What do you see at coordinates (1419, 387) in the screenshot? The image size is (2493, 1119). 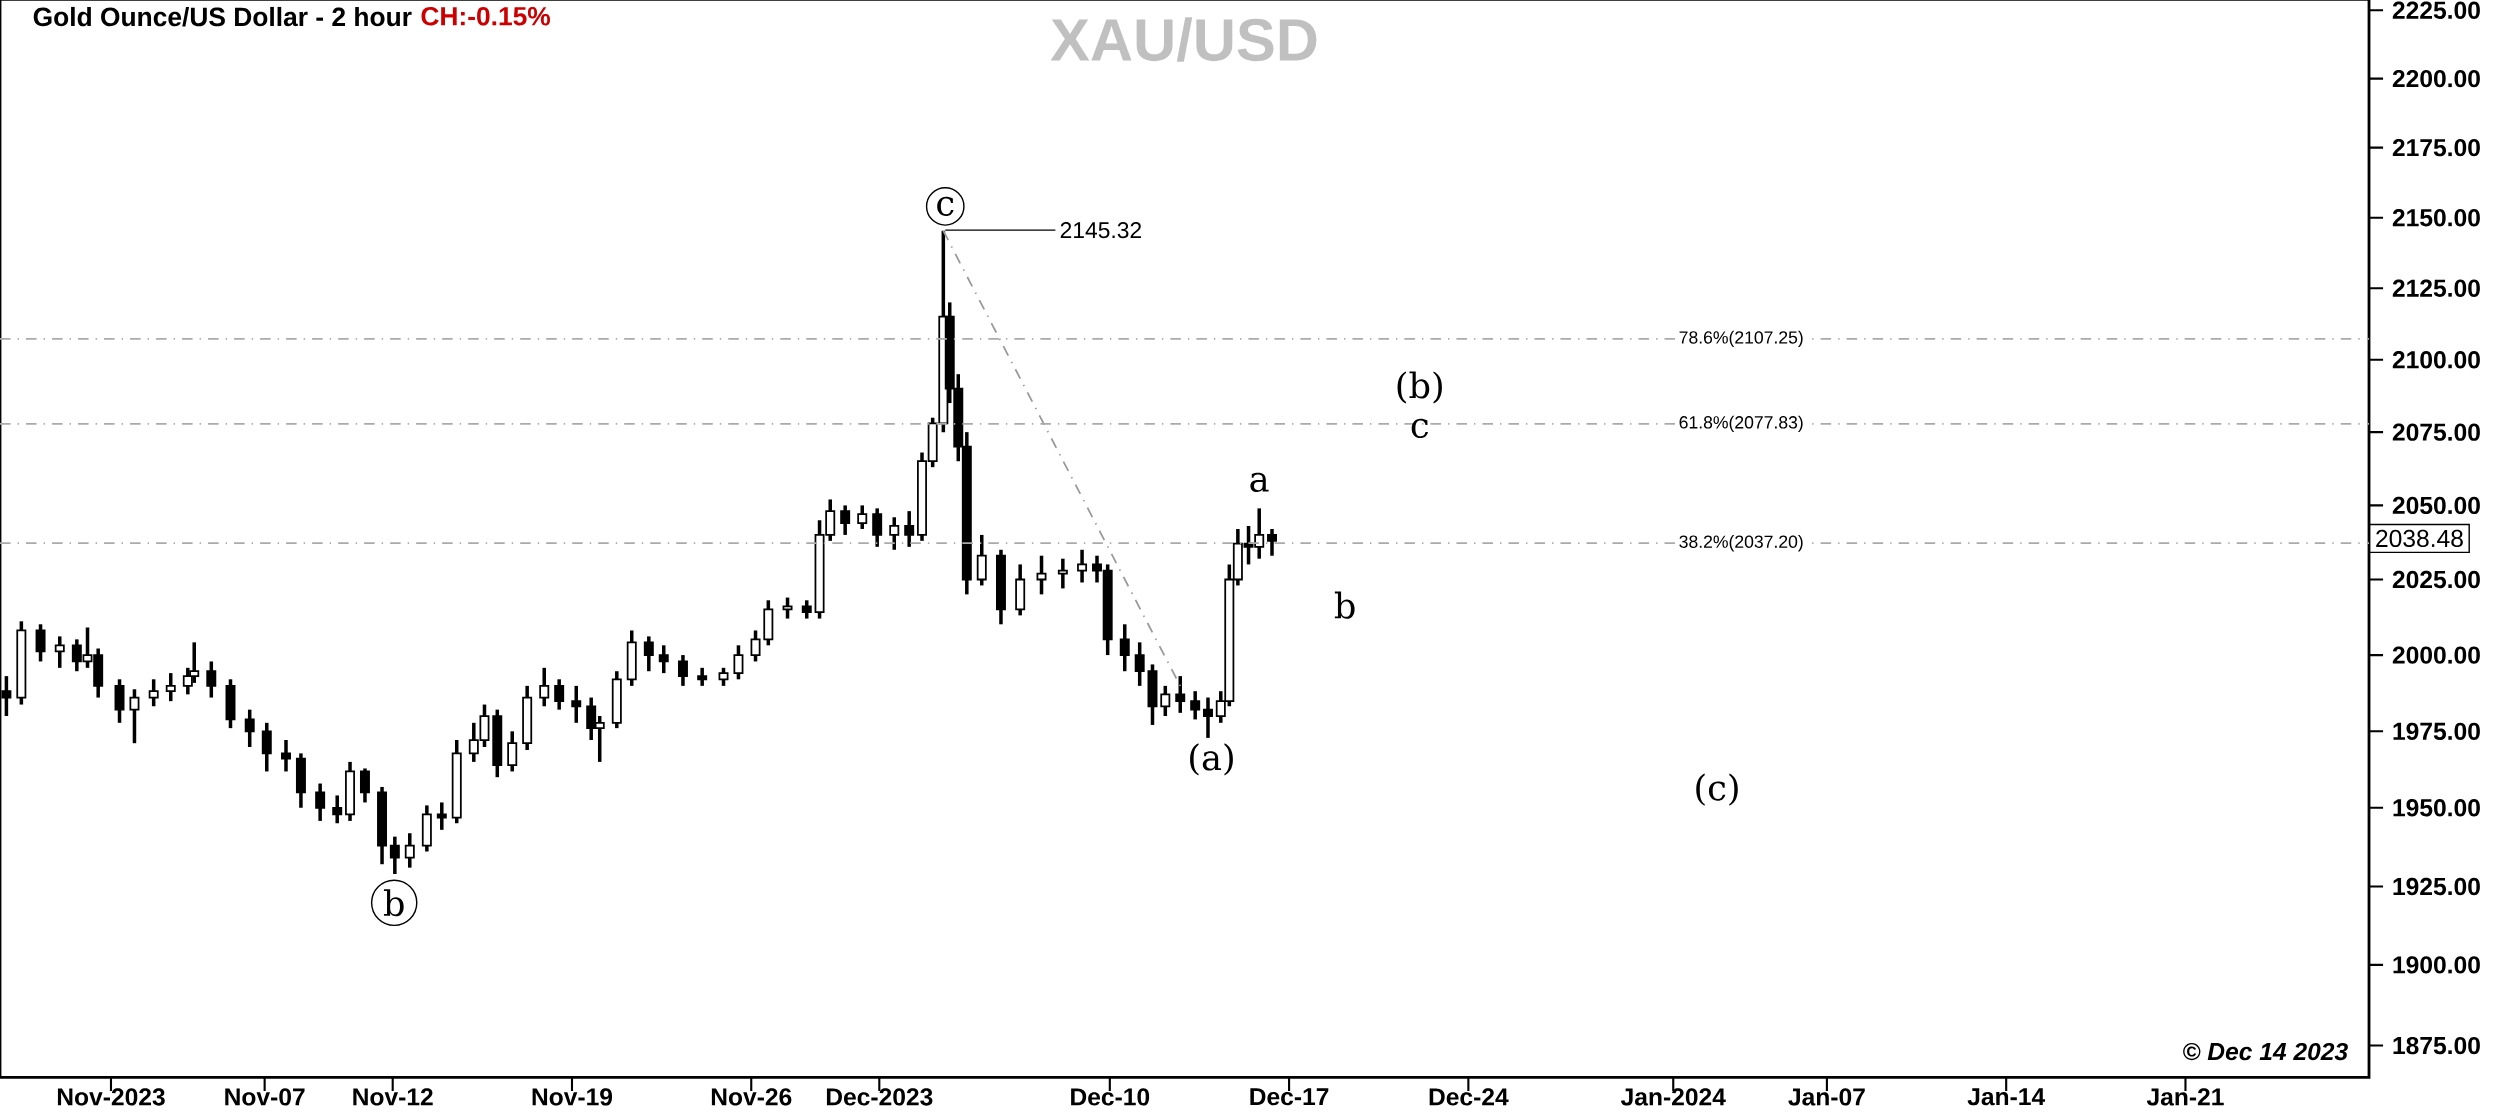 I see `annotation: (b)` at bounding box center [1419, 387].